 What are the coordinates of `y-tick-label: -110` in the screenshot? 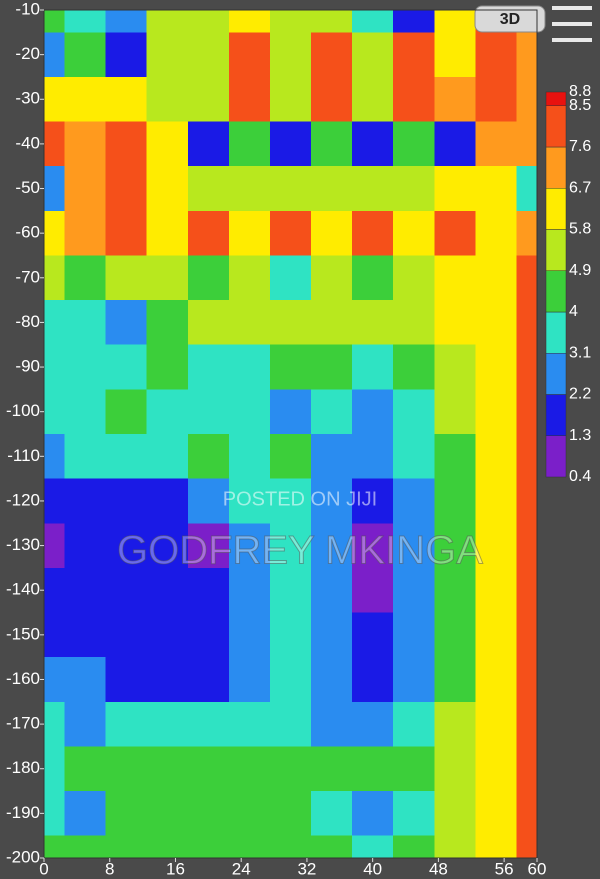 It's located at (23, 455).